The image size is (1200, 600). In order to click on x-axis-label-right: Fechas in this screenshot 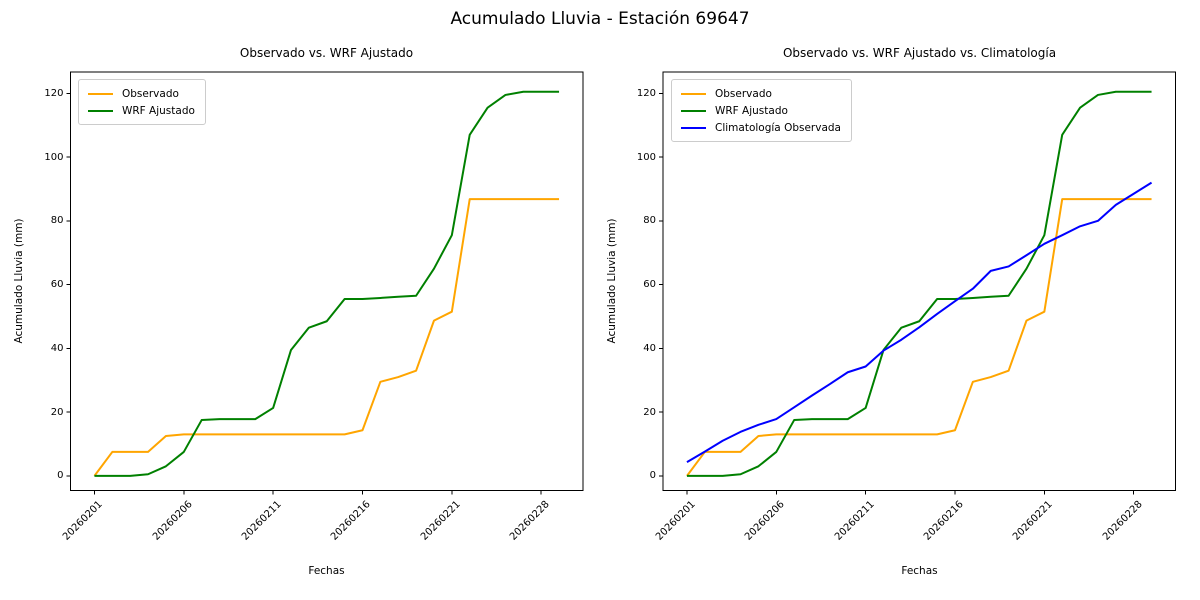, I will do `click(919, 571)`.